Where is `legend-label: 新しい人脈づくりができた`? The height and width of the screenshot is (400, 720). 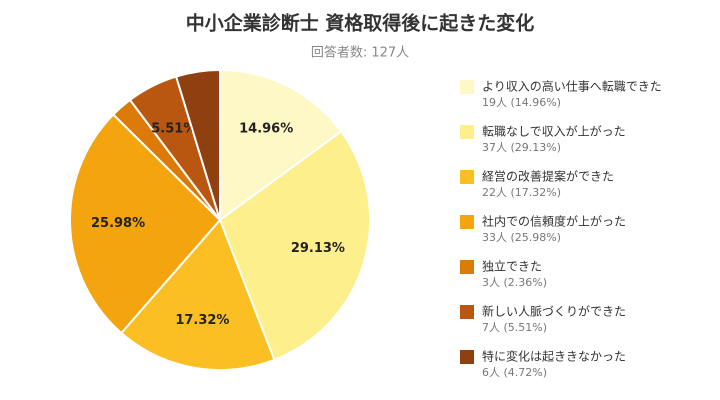
legend-label: 新しい人脈づくりができた is located at coordinates (554, 311).